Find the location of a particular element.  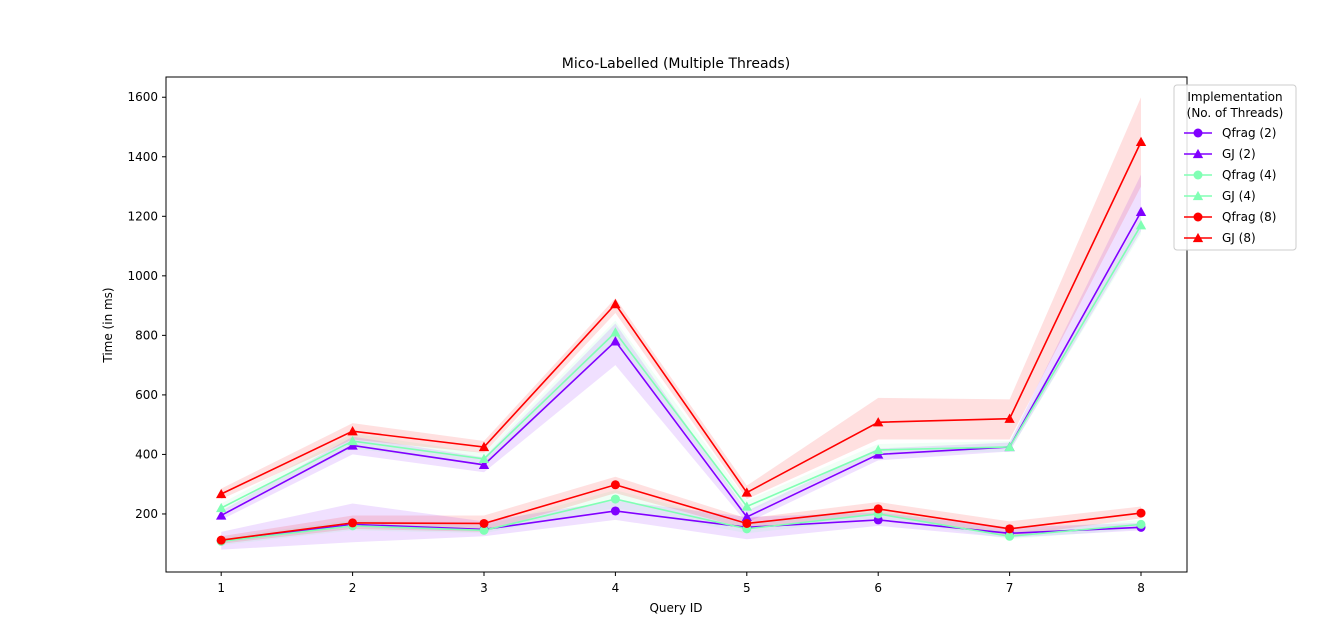

legend-label: Qfrag (2) is located at coordinates (1249, 133).